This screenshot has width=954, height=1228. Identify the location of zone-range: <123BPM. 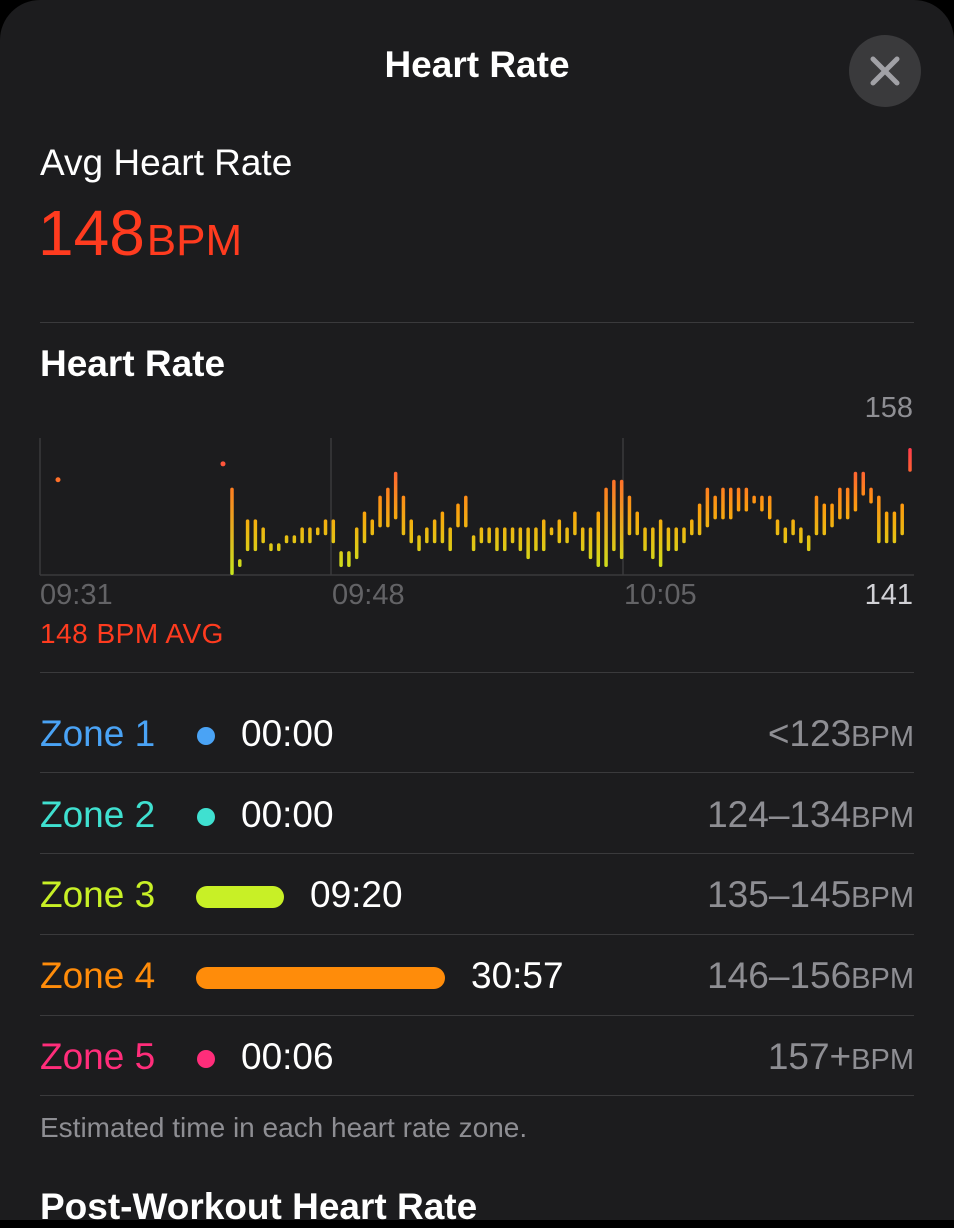
(841, 734).